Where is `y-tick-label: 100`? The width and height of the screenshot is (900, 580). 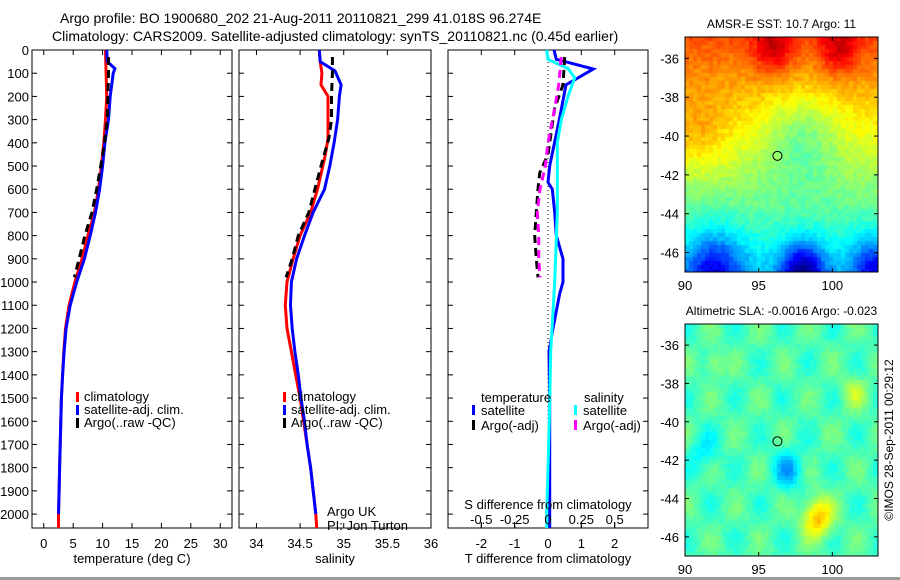 y-tick-label: 100 is located at coordinates (18, 73).